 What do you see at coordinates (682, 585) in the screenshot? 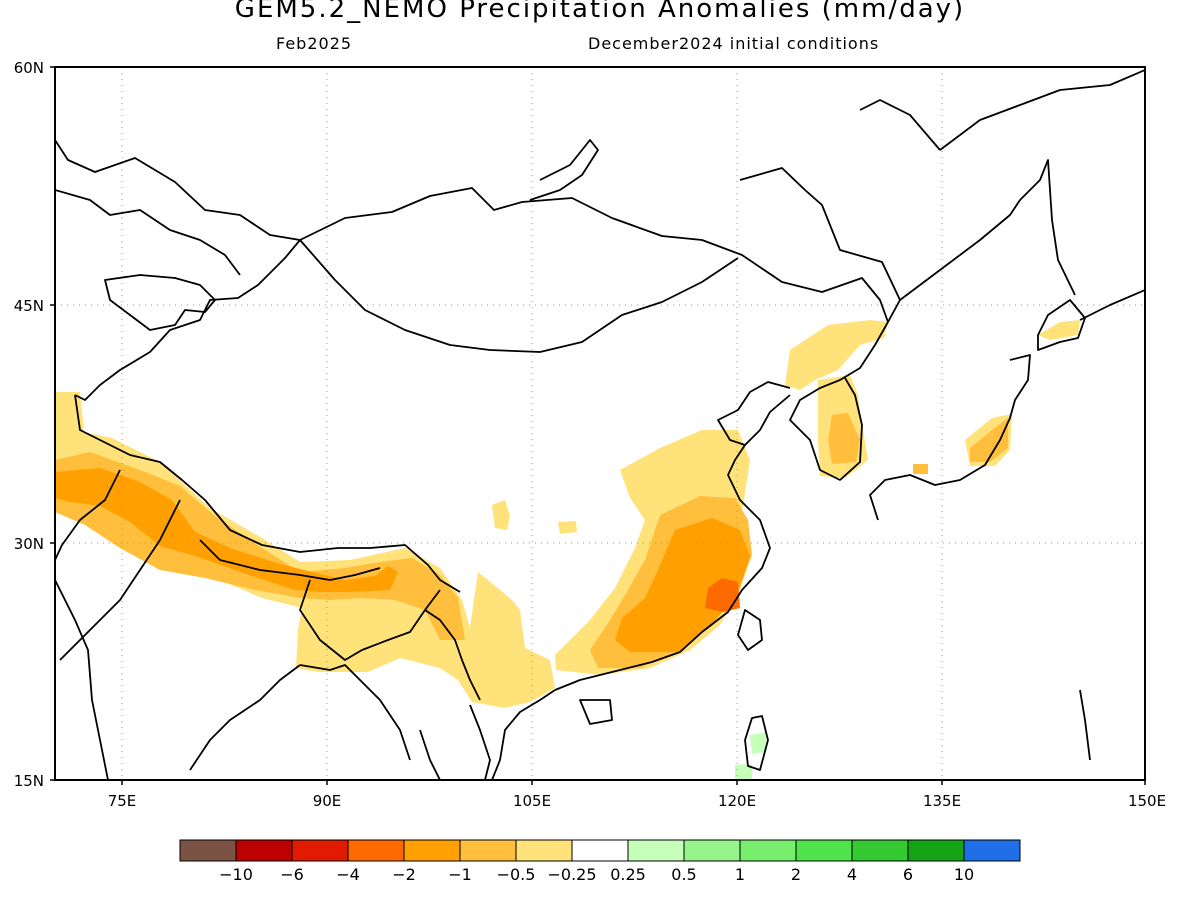
I see `south-china-dry` at bounding box center [682, 585].